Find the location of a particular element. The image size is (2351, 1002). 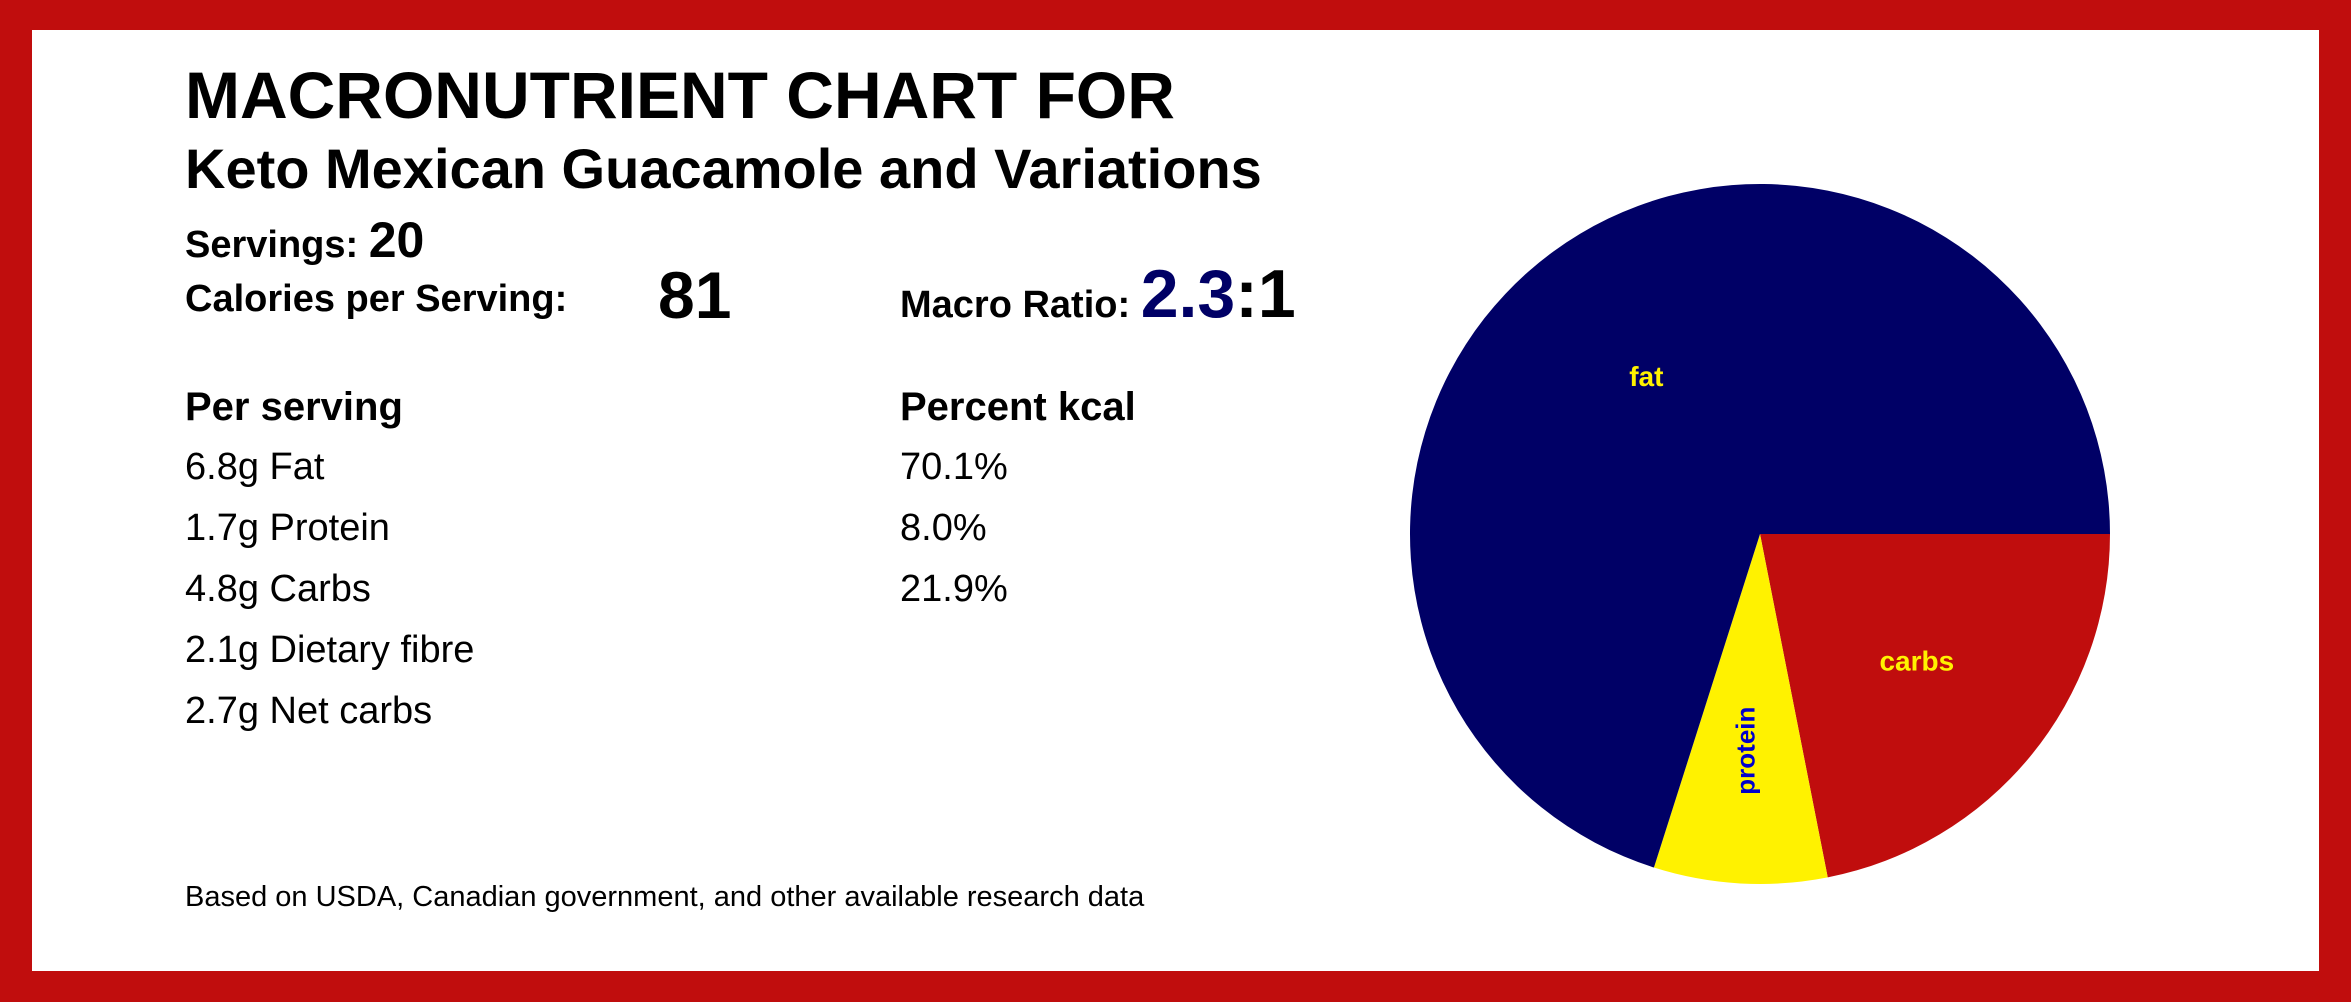

pie-slice-protein is located at coordinates (1740, 709).